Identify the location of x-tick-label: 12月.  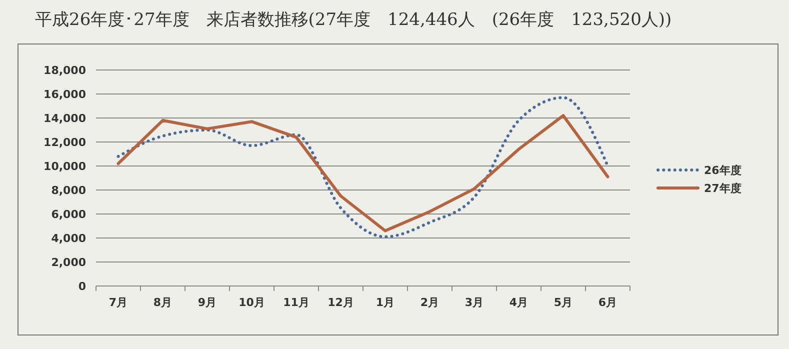
(341, 302).